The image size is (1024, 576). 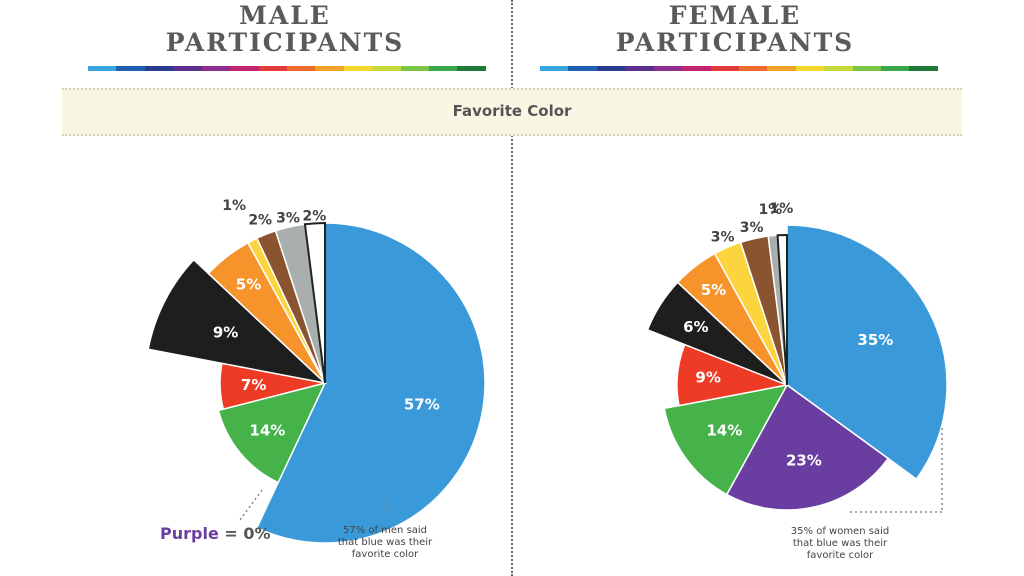 I want to click on purple-word: Purple, so click(x=189, y=533).